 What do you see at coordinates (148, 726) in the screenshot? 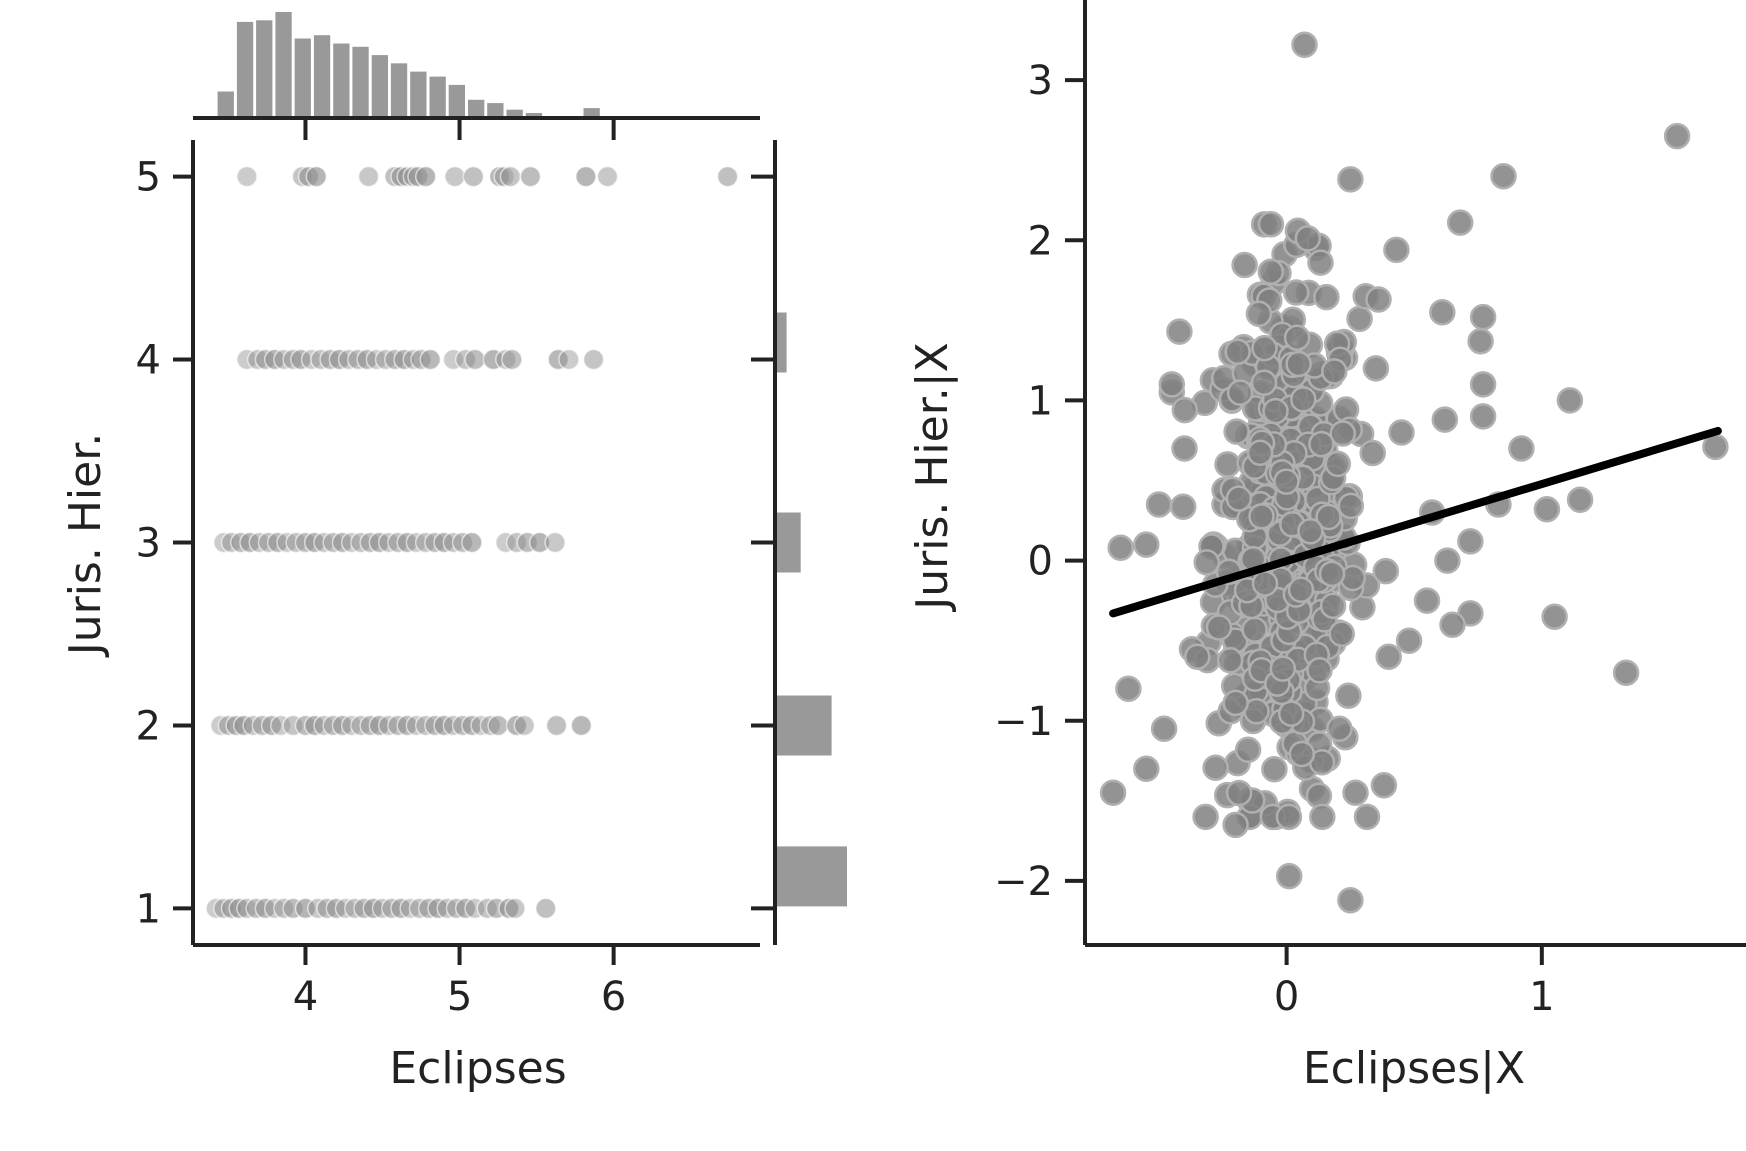
I see `joint-y-tick-label: 2` at bounding box center [148, 726].